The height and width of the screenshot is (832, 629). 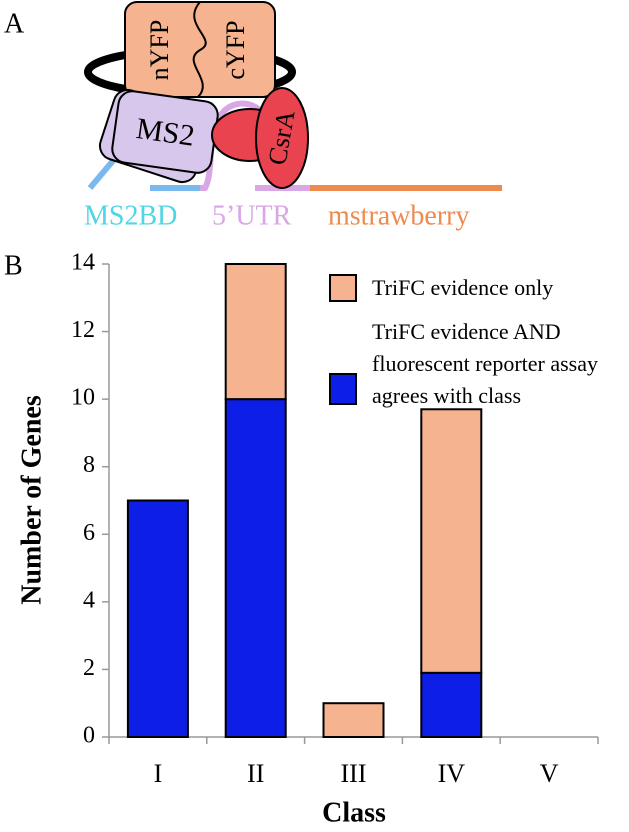 I want to click on y-tick-label: 6, so click(x=89, y=533).